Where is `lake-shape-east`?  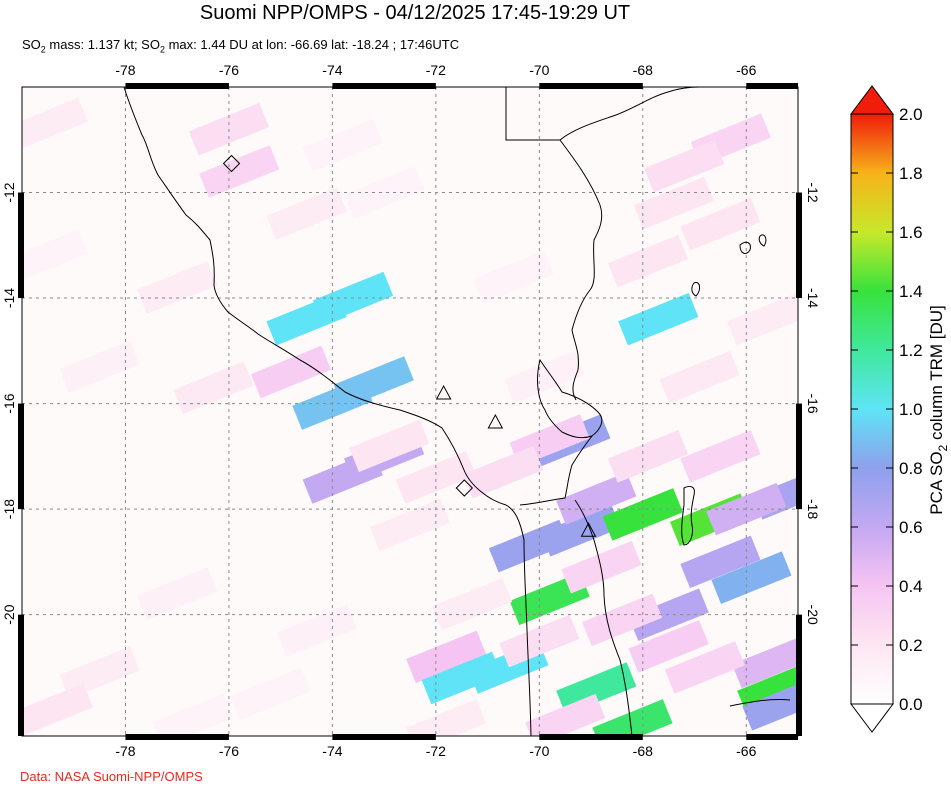 lake-shape-east is located at coordinates (753, 244).